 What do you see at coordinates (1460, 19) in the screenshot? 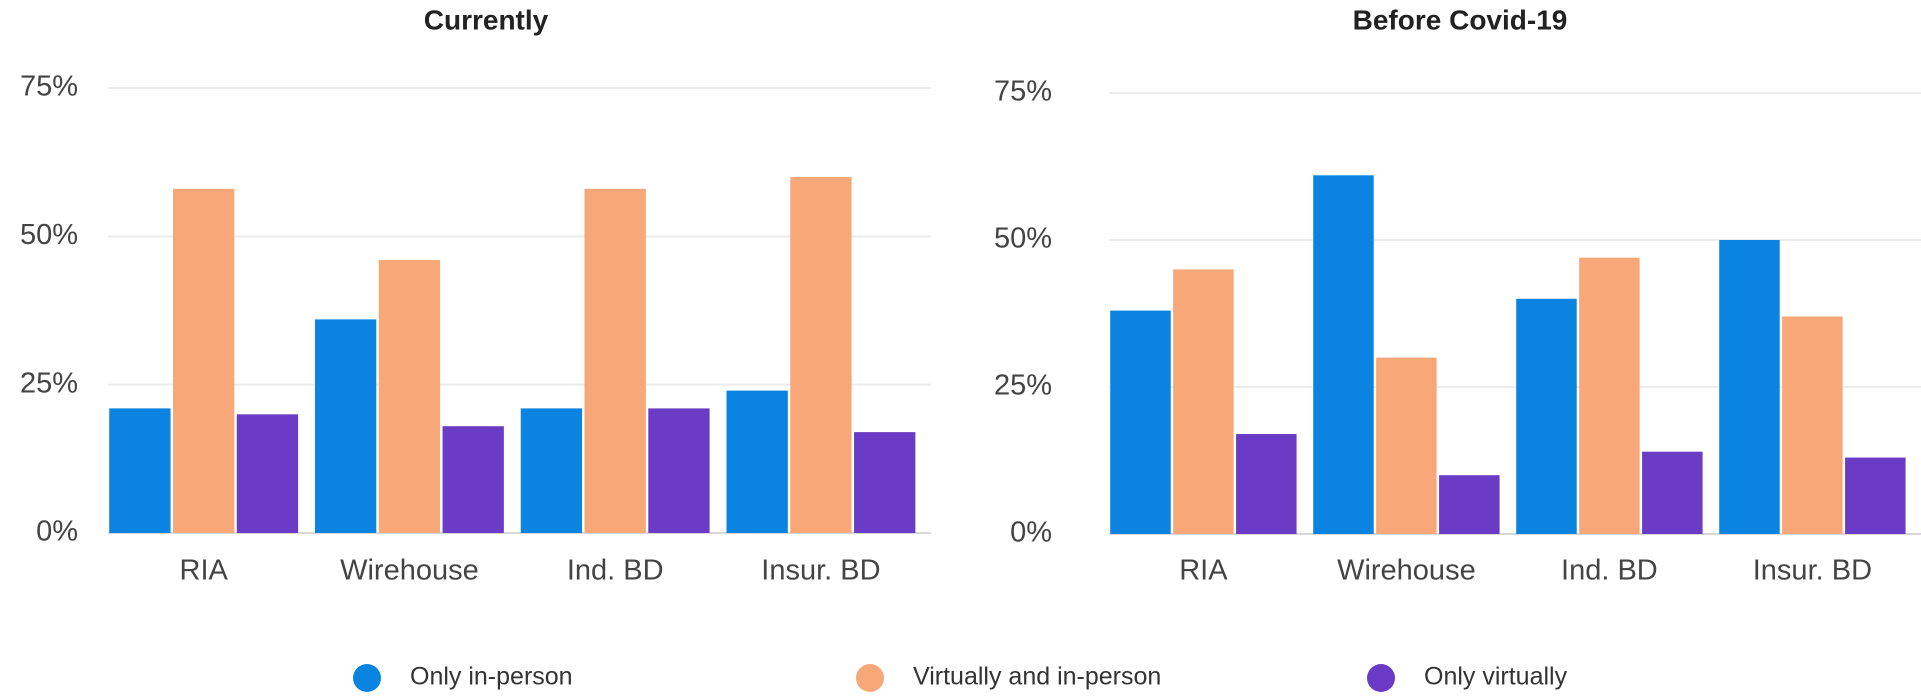
I see `chart-title: Before Covid-19` at bounding box center [1460, 19].